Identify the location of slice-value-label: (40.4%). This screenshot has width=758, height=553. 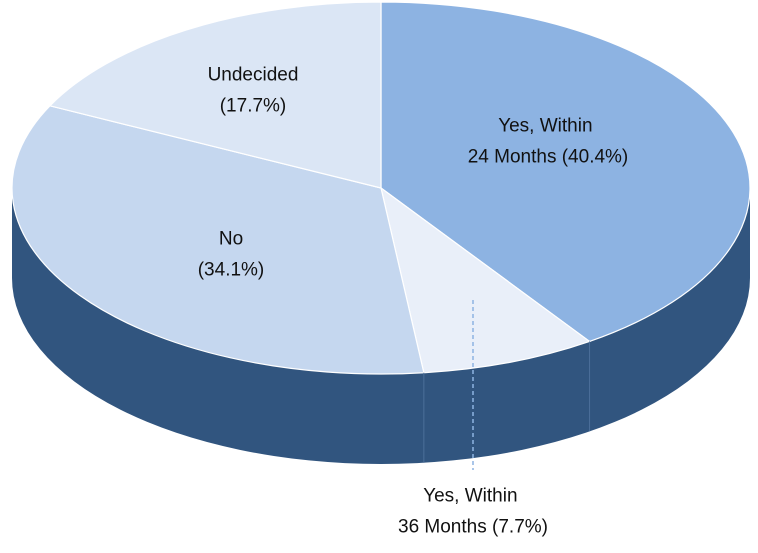
(595, 157).